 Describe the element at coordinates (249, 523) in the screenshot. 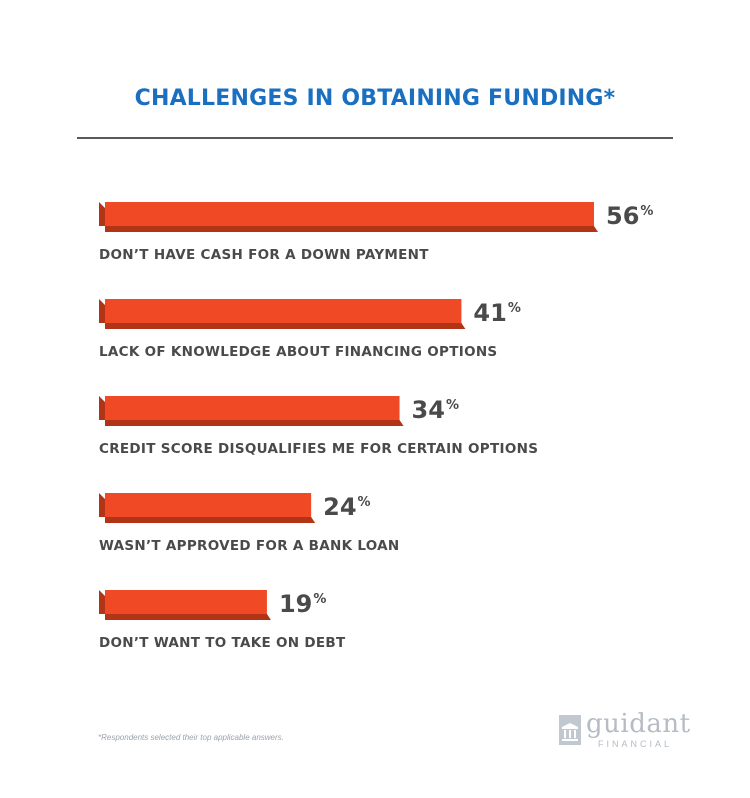

I see `bar-group: 24% WASN’T APPROVED FOR A BANK LOAN` at that location.